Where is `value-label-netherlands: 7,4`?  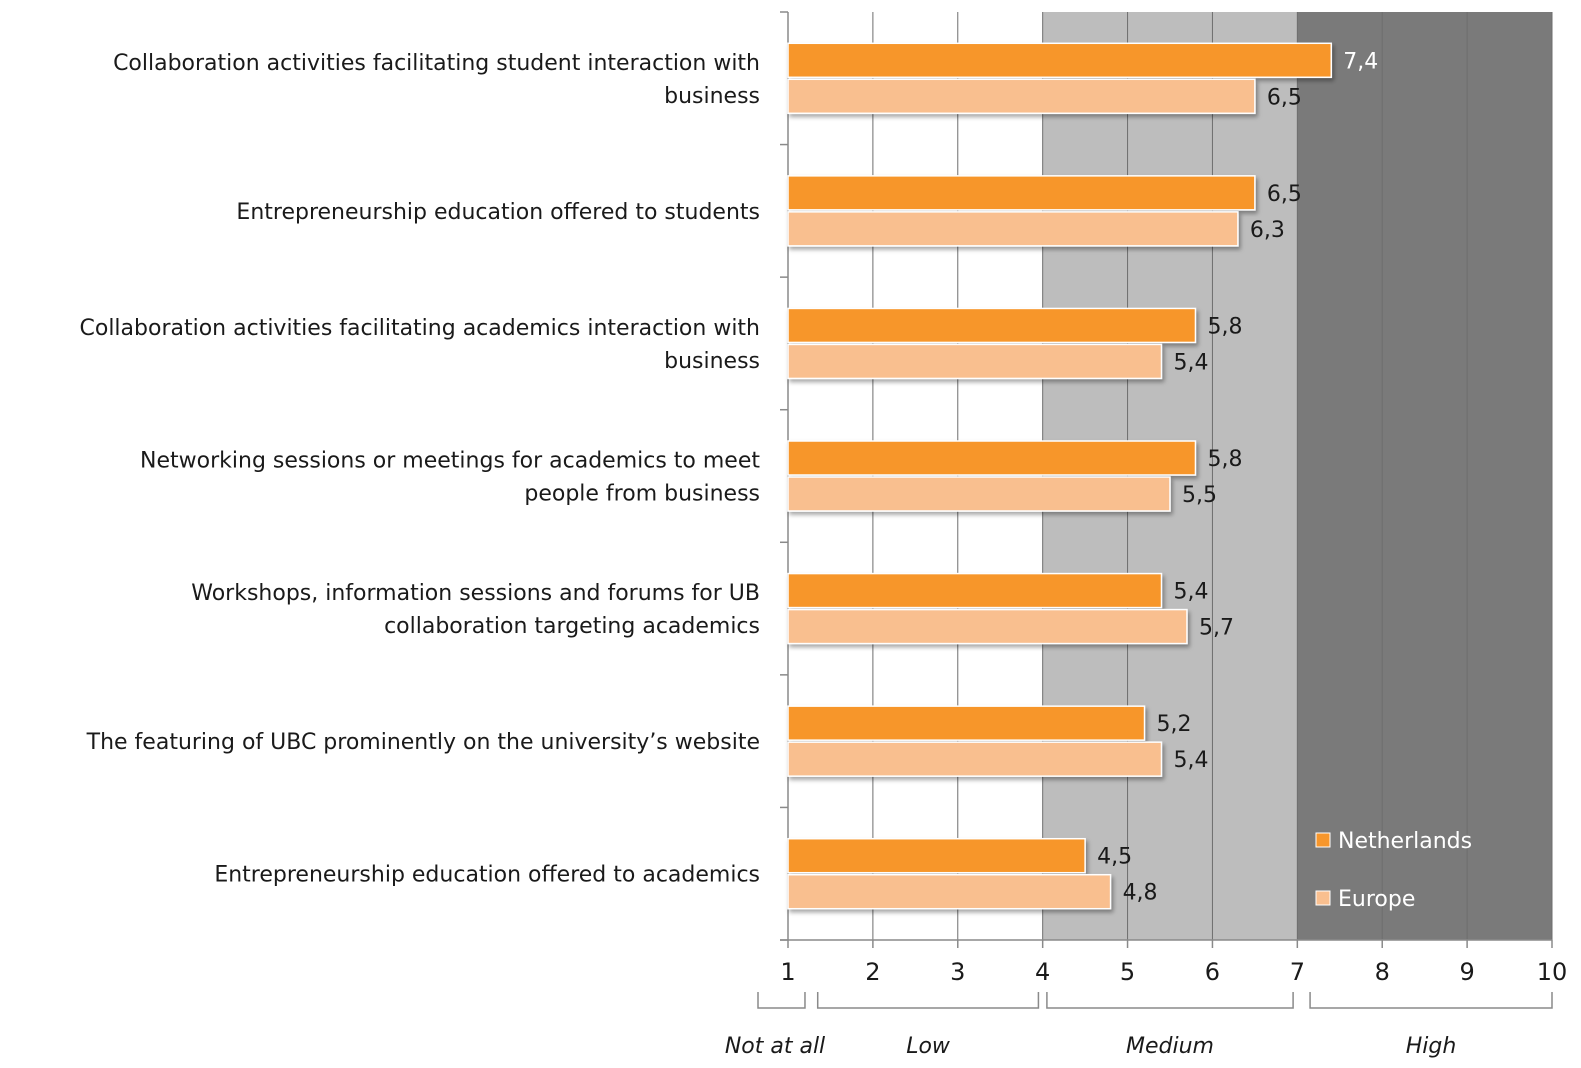 value-label-netherlands: 7,4 is located at coordinates (1360, 61).